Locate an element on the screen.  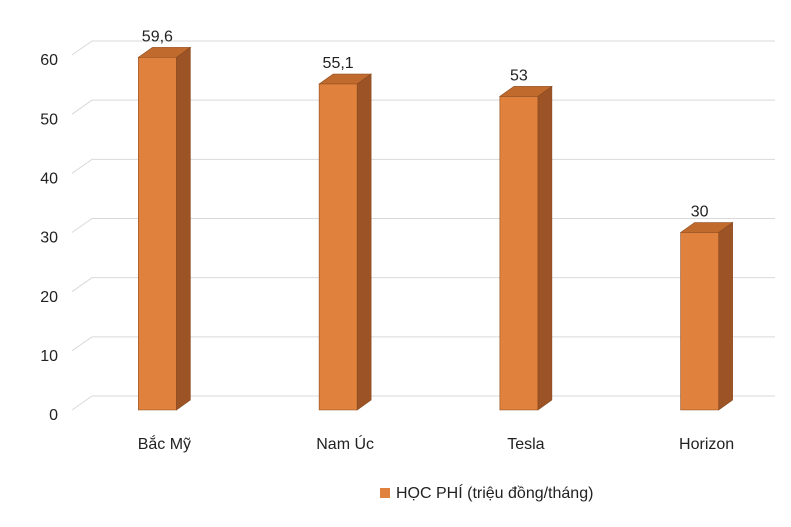
y-tick-label: 10 is located at coordinates (49, 356).